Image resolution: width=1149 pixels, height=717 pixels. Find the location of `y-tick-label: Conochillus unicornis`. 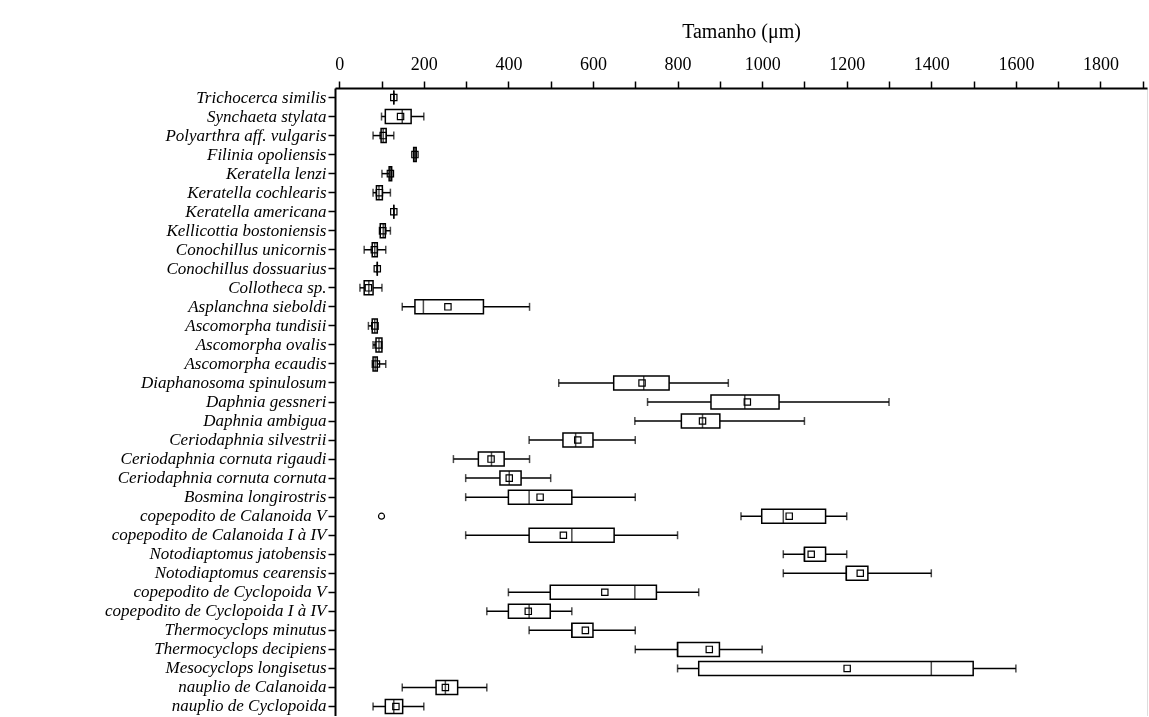

y-tick-label: Conochillus unicornis is located at coordinates (251, 249).